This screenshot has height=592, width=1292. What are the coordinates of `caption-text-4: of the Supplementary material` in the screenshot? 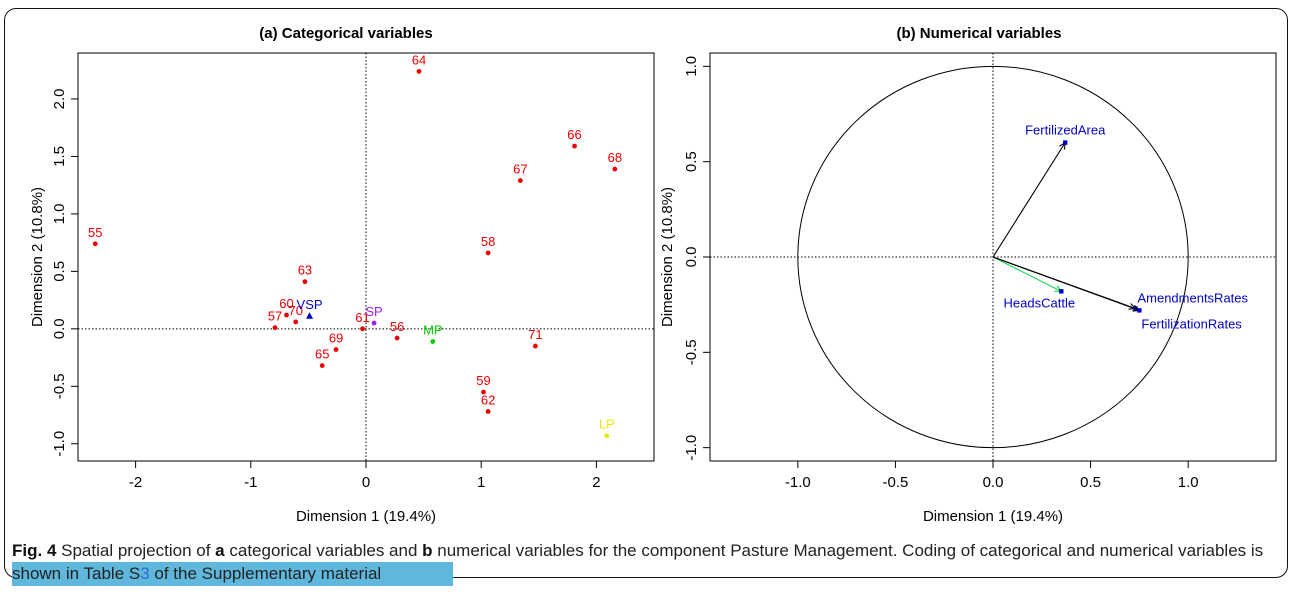 It's located at (265, 573).